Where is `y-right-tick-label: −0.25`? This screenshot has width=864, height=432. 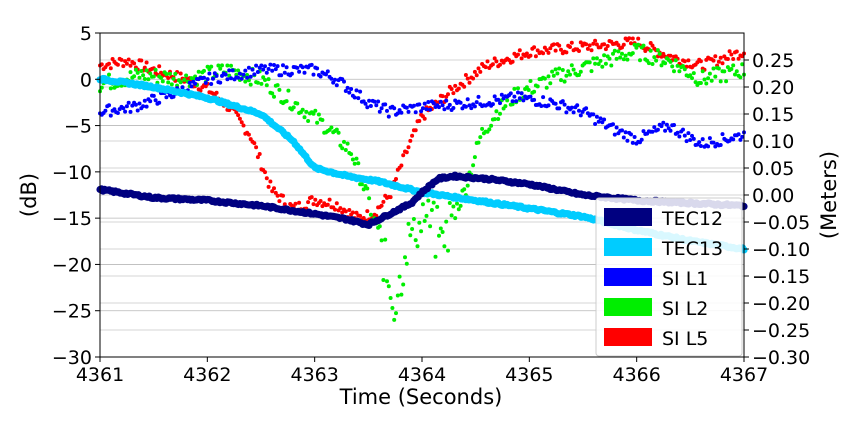 y-right-tick-label: −0.25 is located at coordinates (781, 331).